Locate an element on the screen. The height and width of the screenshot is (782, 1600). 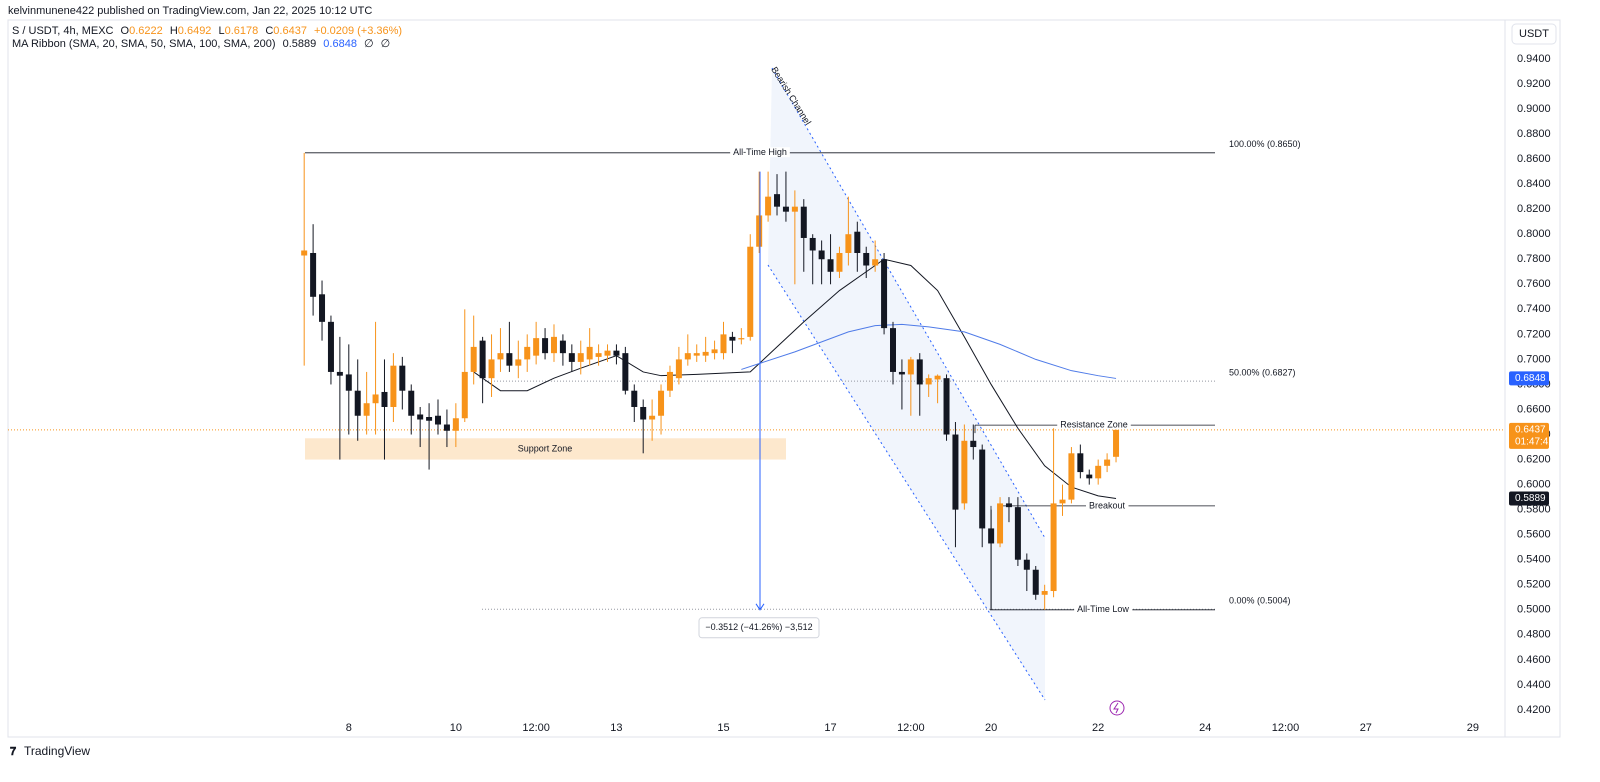
x-tick-label: 15 is located at coordinates (723, 728).